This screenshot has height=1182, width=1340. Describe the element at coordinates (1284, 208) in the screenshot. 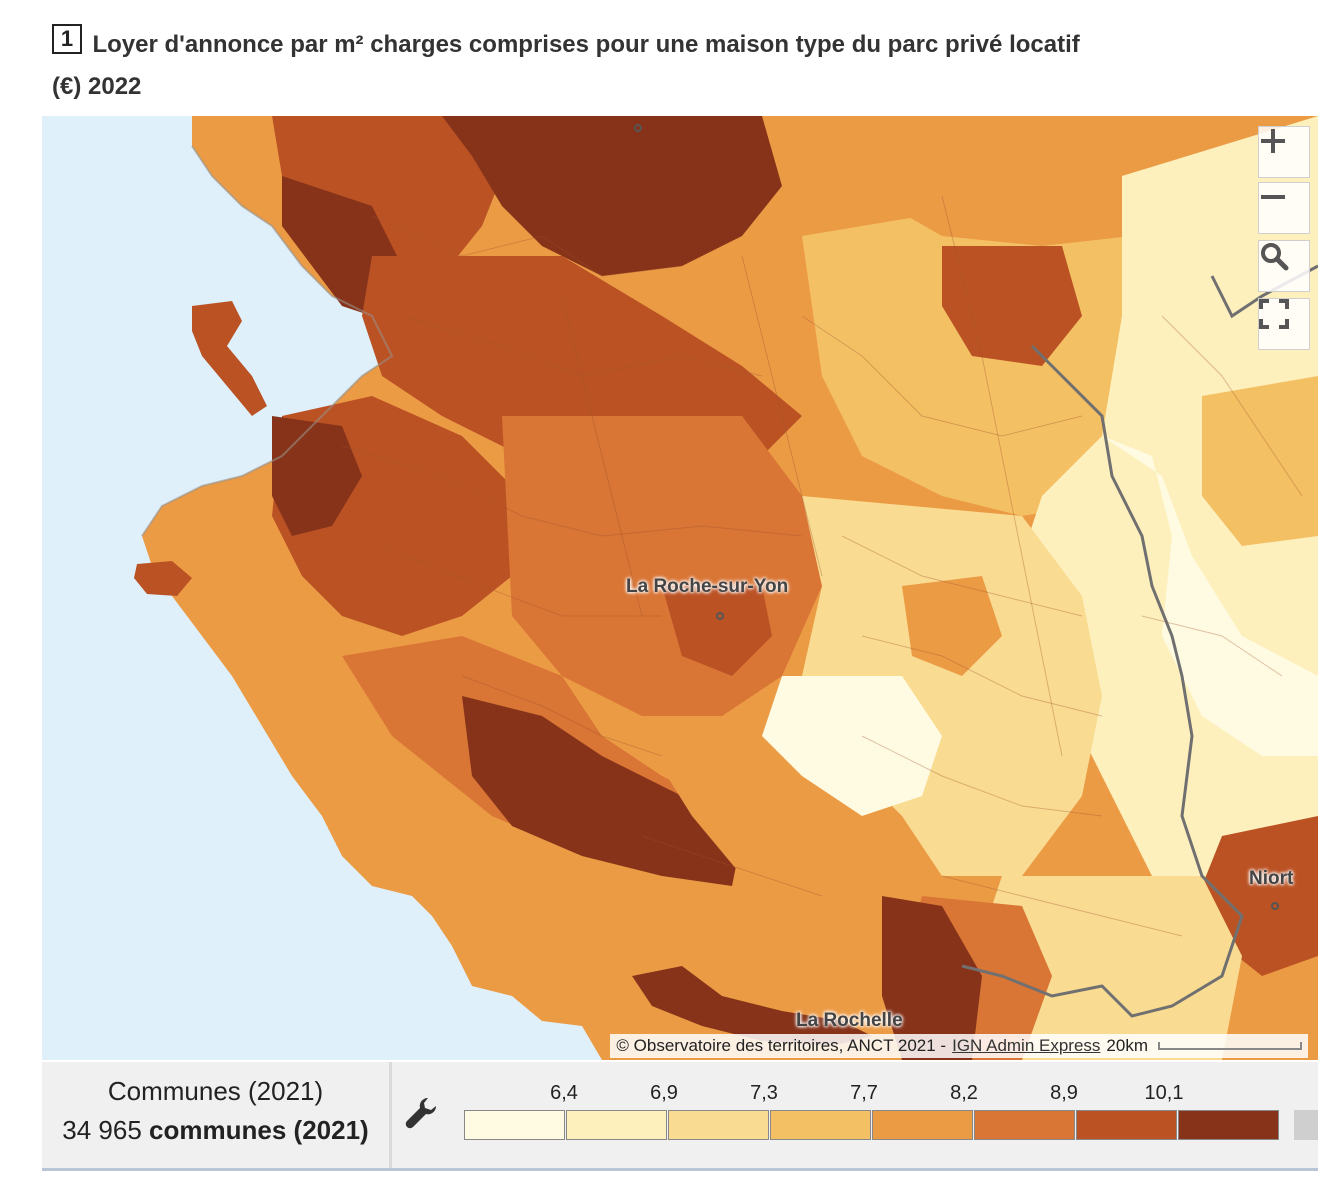

I see `zoom-out-button` at that location.